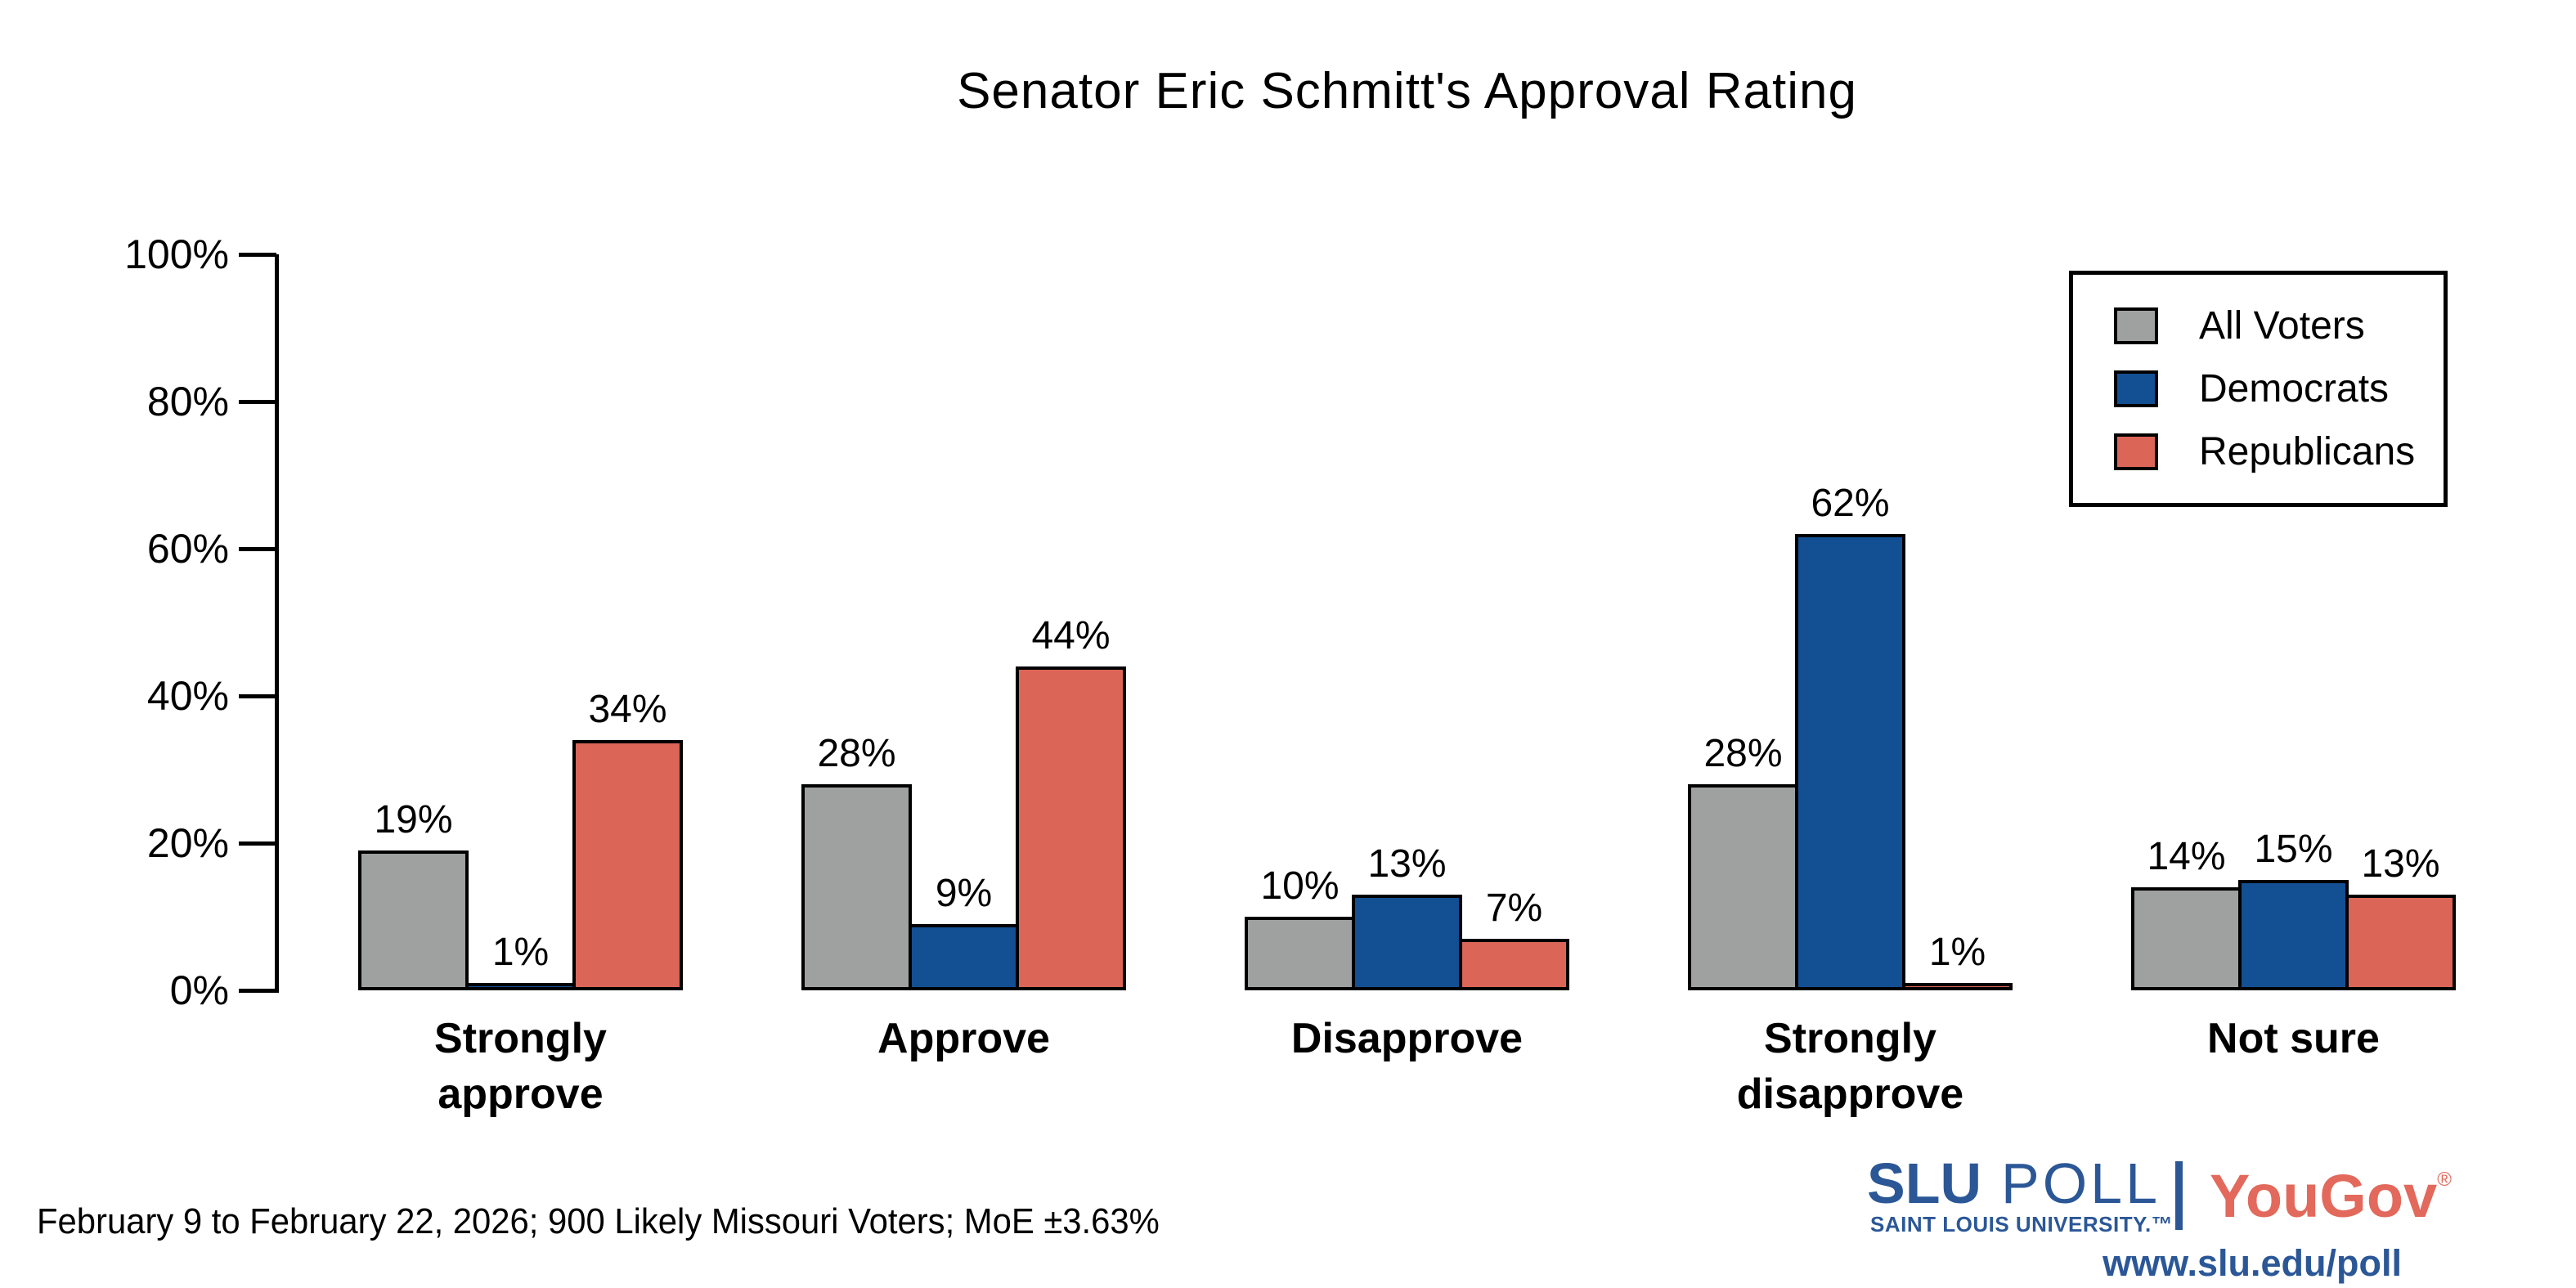 The width and height of the screenshot is (2576, 1288). I want to click on registered-mark: ®, so click(2444, 1180).